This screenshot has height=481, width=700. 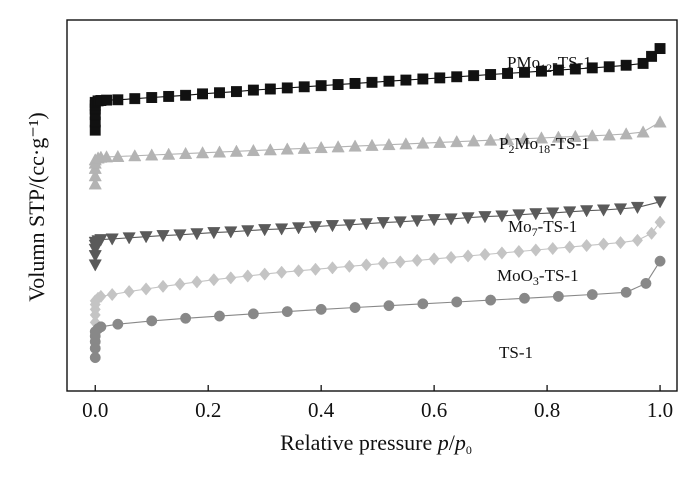 I want to click on x-tick-label-0: 0.0, so click(x=95, y=410).